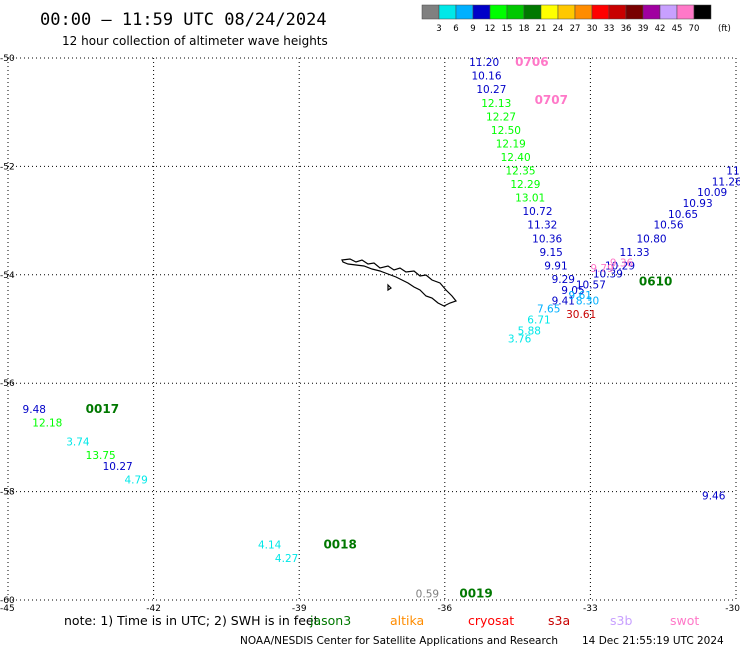  I want to click on wave-height-value: 30.61, so click(581, 315).